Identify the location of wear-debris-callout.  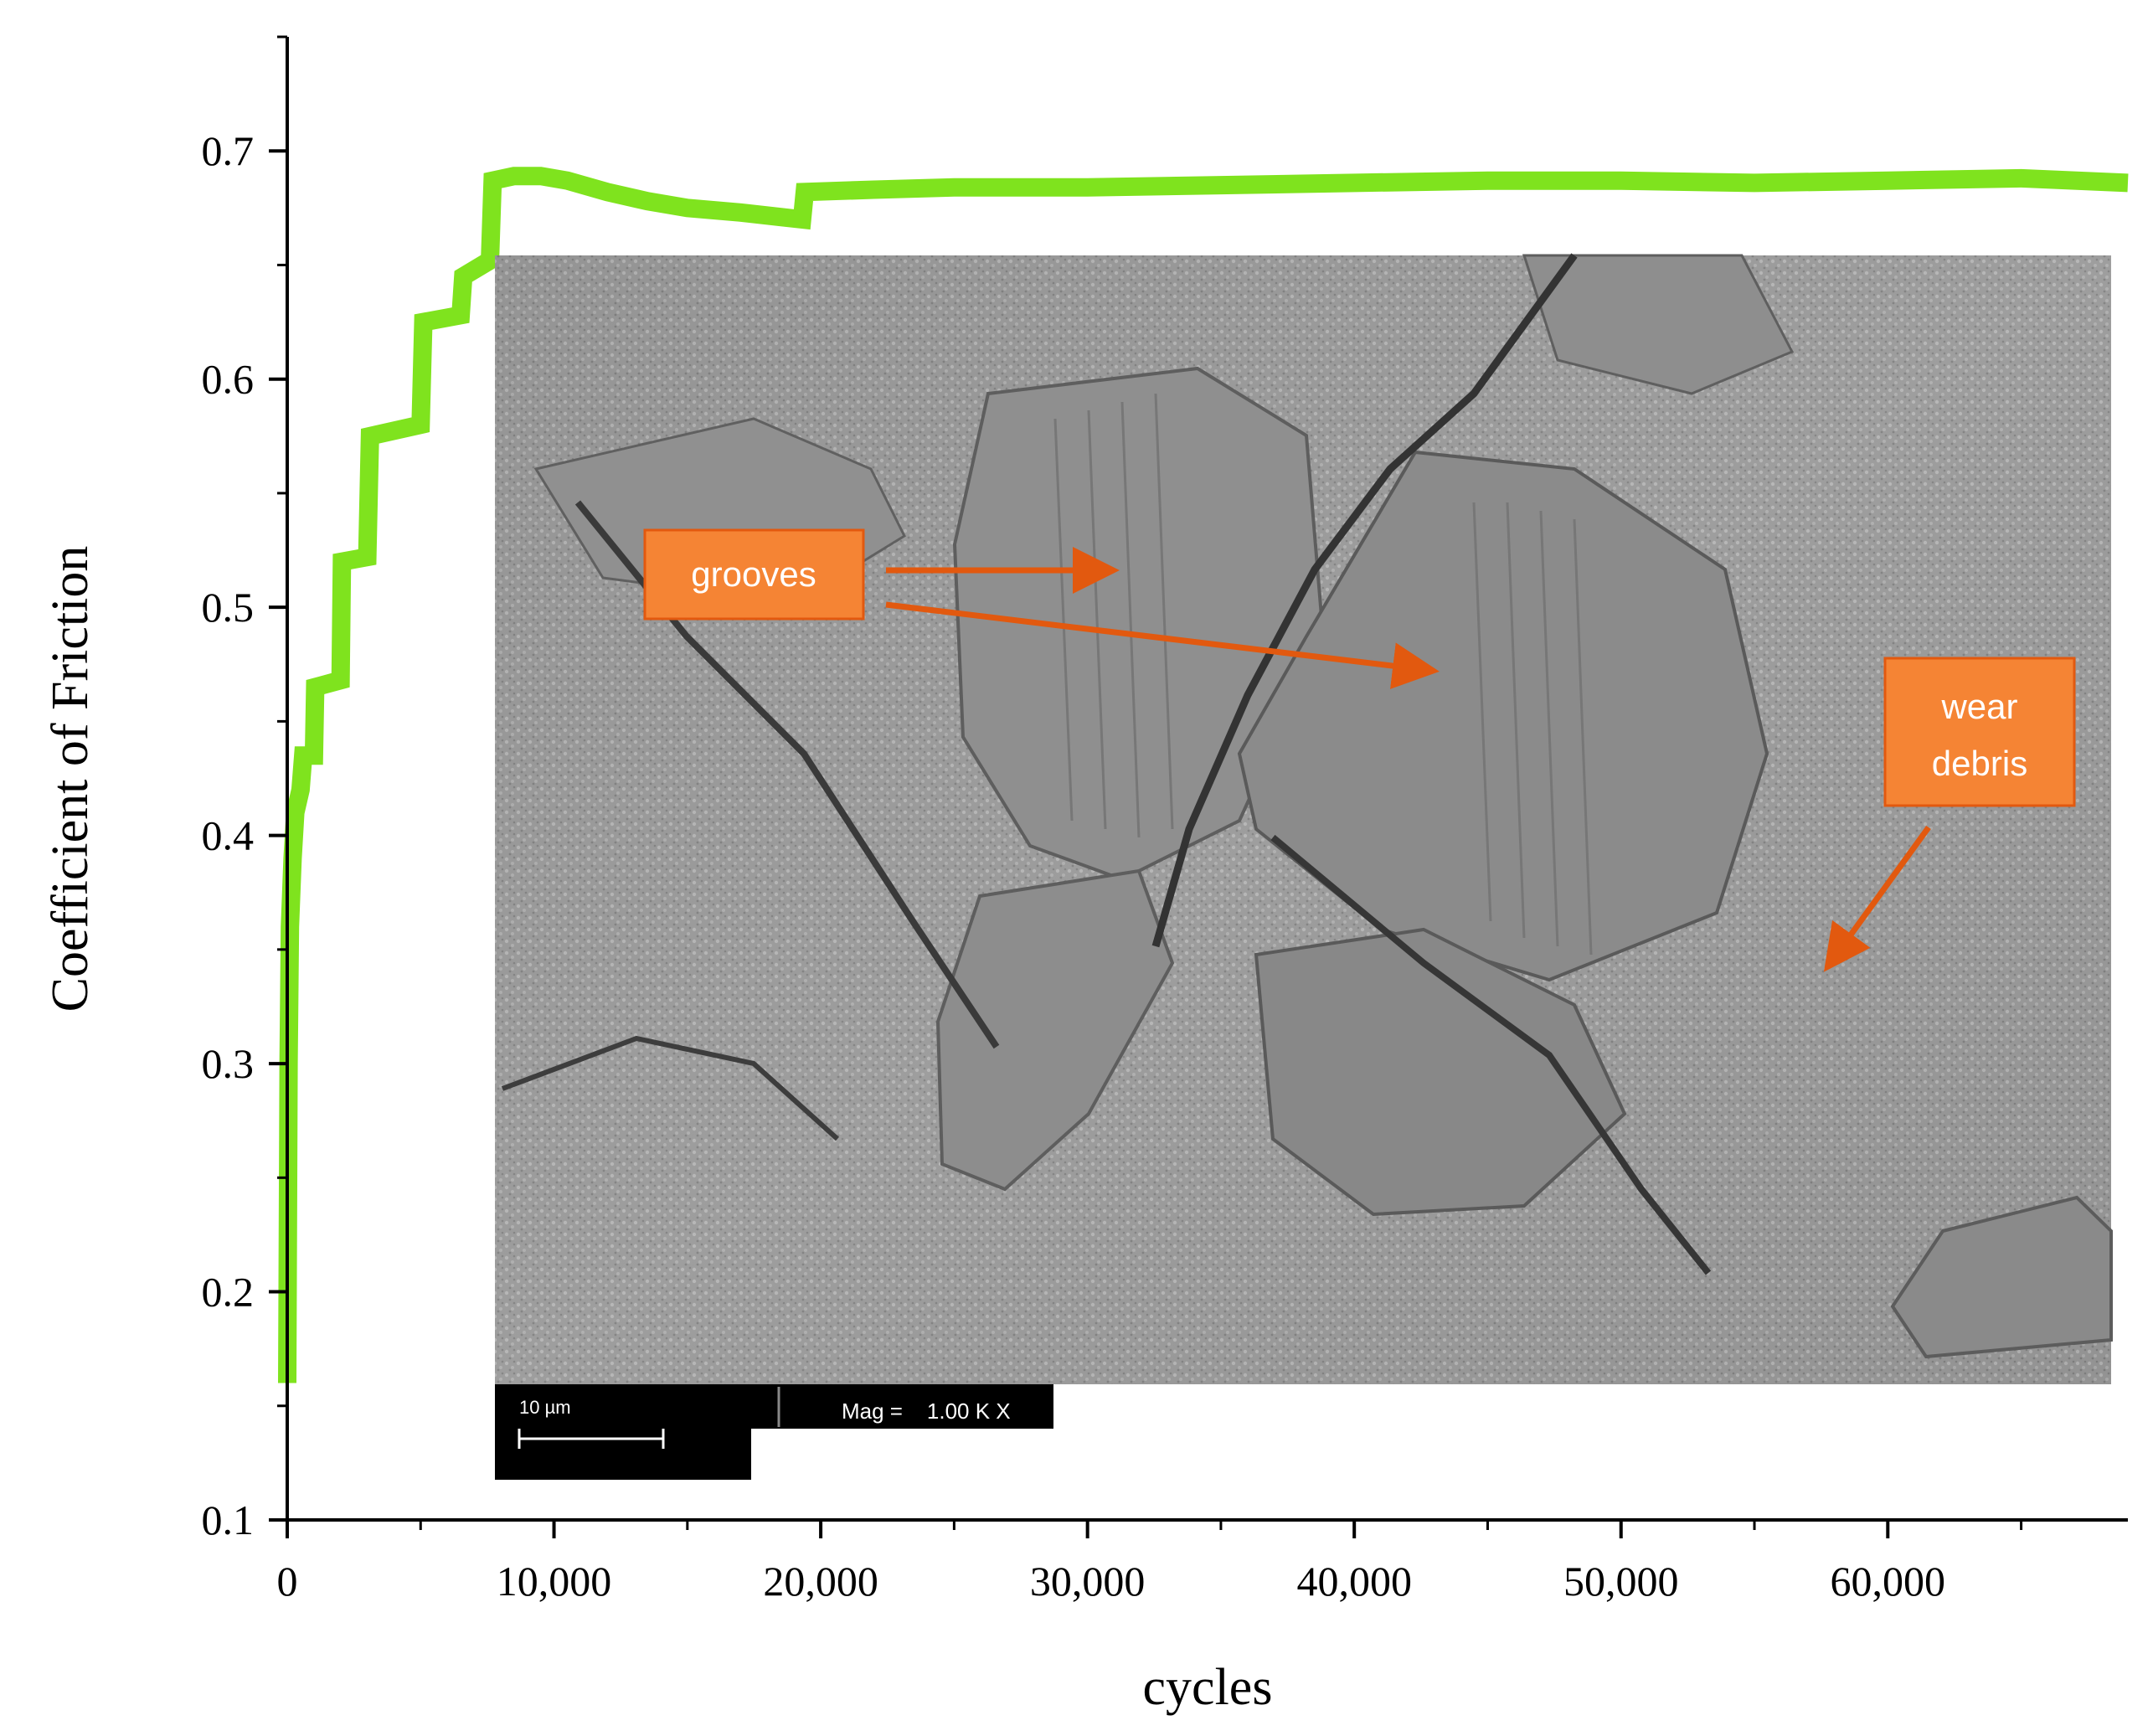
(1979, 732).